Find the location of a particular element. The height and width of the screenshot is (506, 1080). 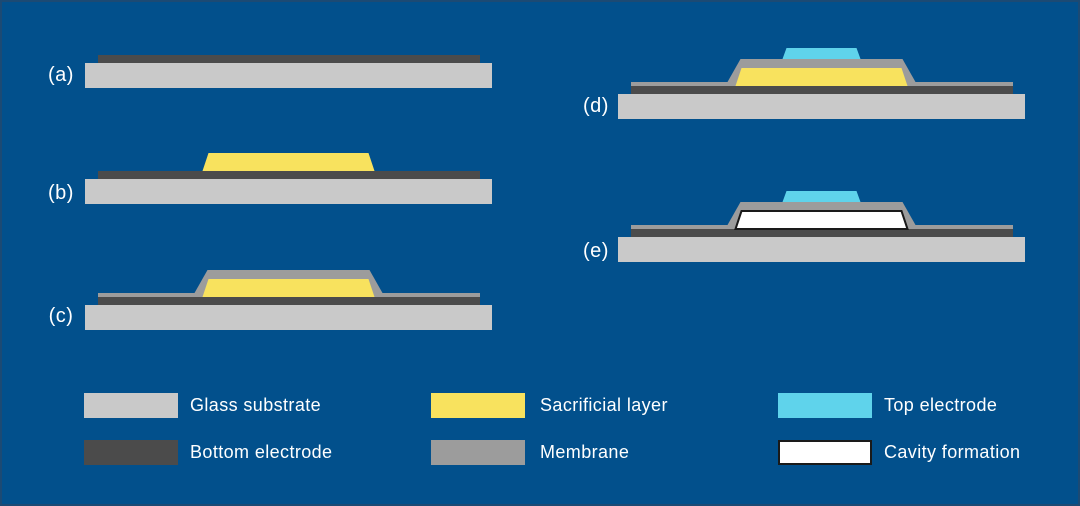

stage-d-label: (d) is located at coordinates (596, 106).